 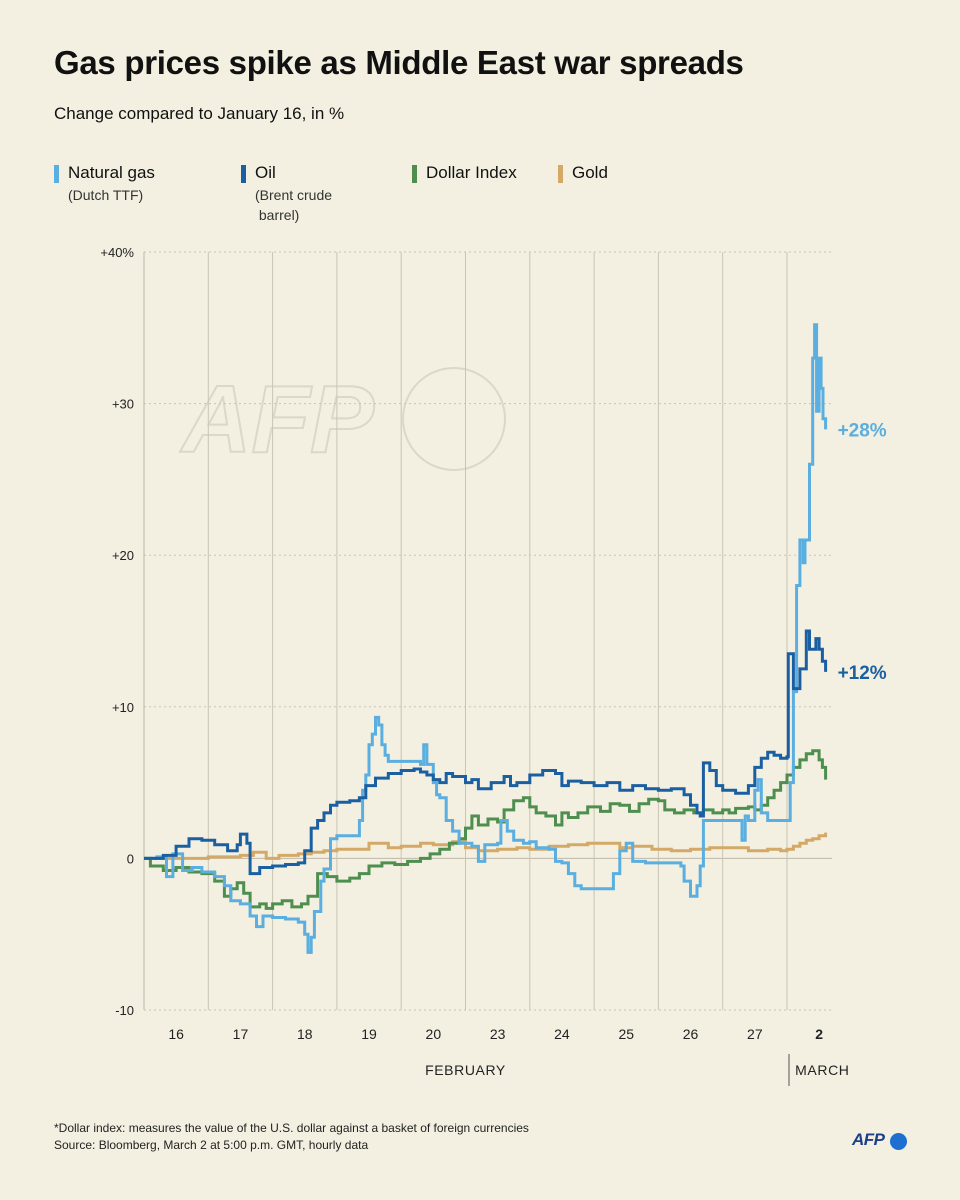 What do you see at coordinates (265, 172) in the screenshot?
I see `legend-label: Oil` at bounding box center [265, 172].